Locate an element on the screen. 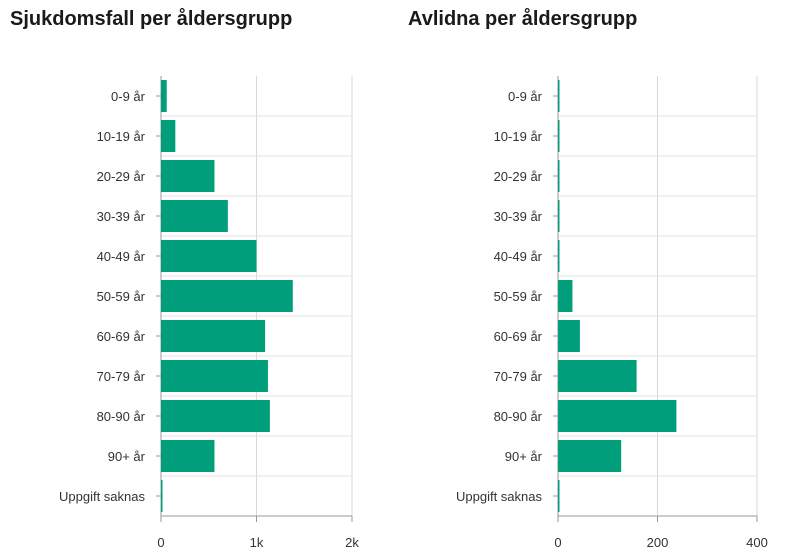 This screenshot has width=786, height=559. deaths-x-tick-label: 400 is located at coordinates (757, 542).